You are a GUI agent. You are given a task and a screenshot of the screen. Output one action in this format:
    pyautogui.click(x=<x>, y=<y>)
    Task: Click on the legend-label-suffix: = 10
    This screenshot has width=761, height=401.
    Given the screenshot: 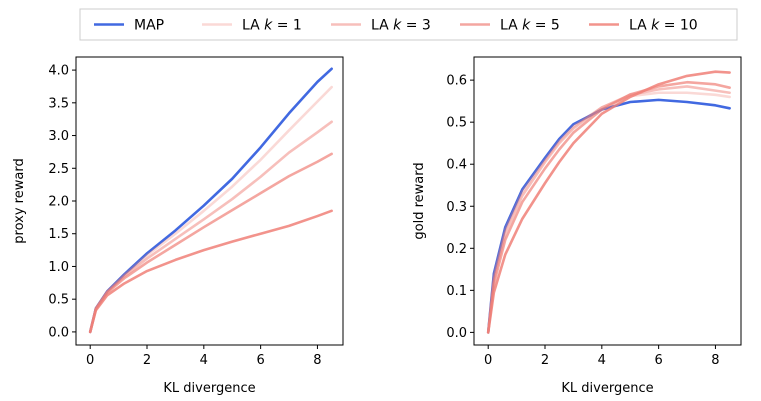 What is the action you would take?
    pyautogui.click(x=678, y=26)
    